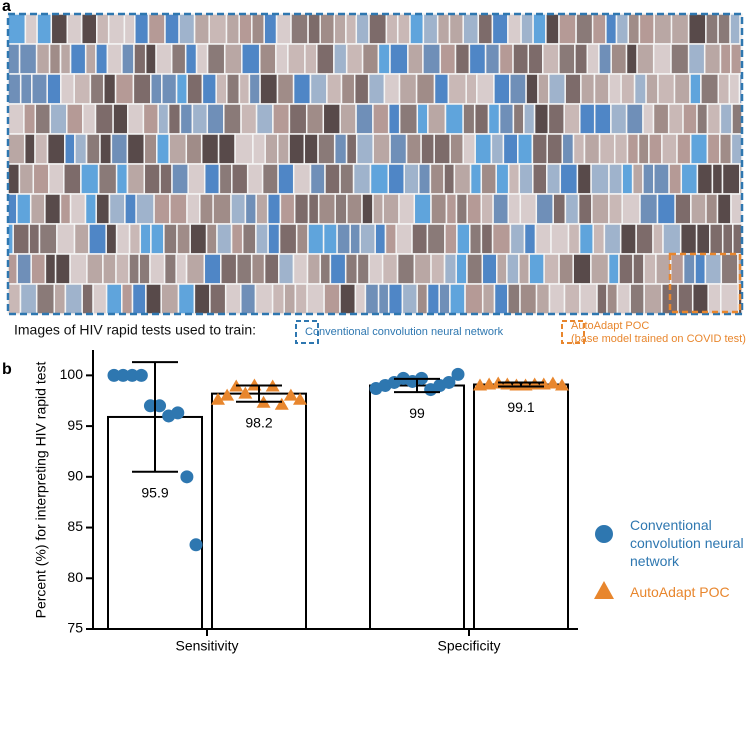 The height and width of the screenshot is (738, 748). What do you see at coordinates (604, 534) in the screenshot?
I see `legend-marker` at bounding box center [604, 534].